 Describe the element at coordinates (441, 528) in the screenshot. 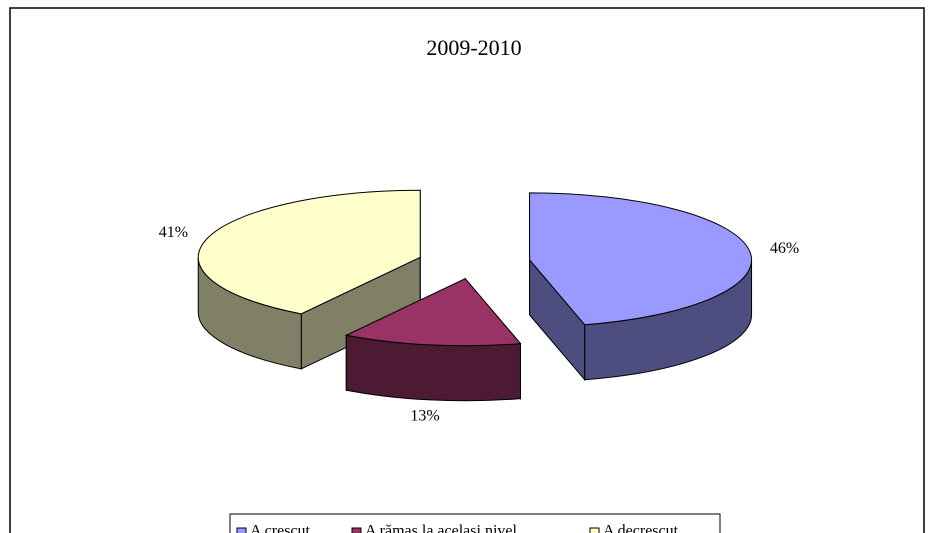

I see `legend-label: A rămas la același nivel` at that location.